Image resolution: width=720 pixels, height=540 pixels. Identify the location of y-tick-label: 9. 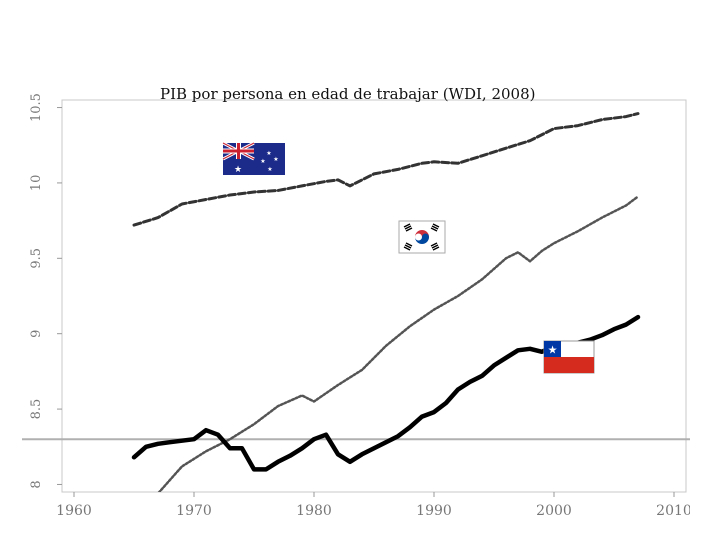
(36, 334).